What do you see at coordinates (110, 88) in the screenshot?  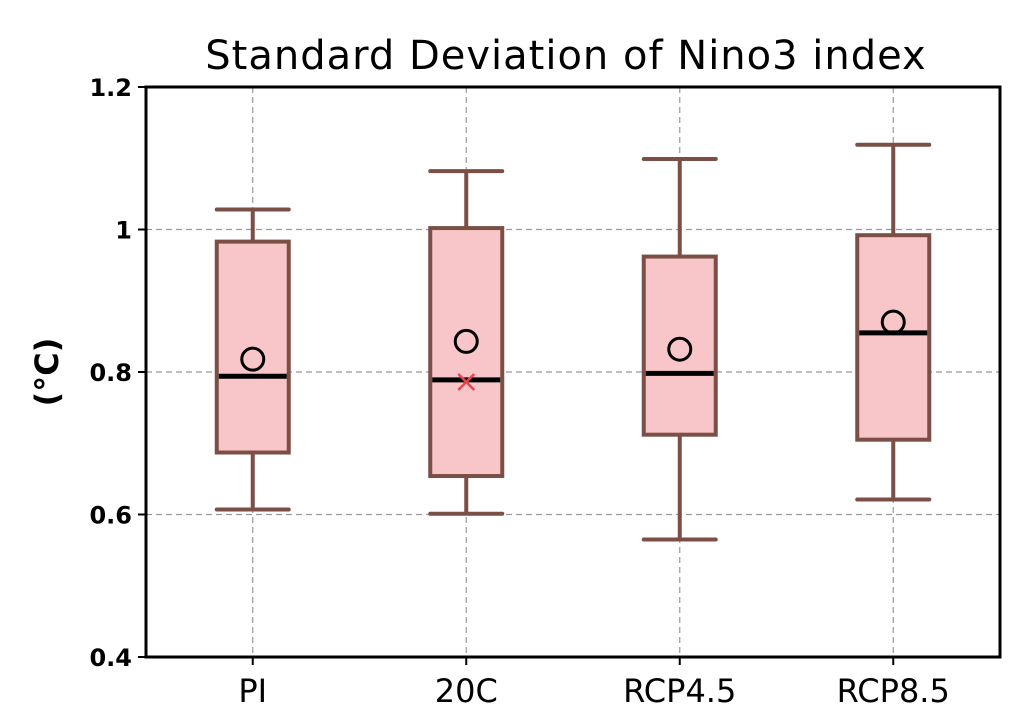 I see `y-tick-label: 1.2` at bounding box center [110, 88].